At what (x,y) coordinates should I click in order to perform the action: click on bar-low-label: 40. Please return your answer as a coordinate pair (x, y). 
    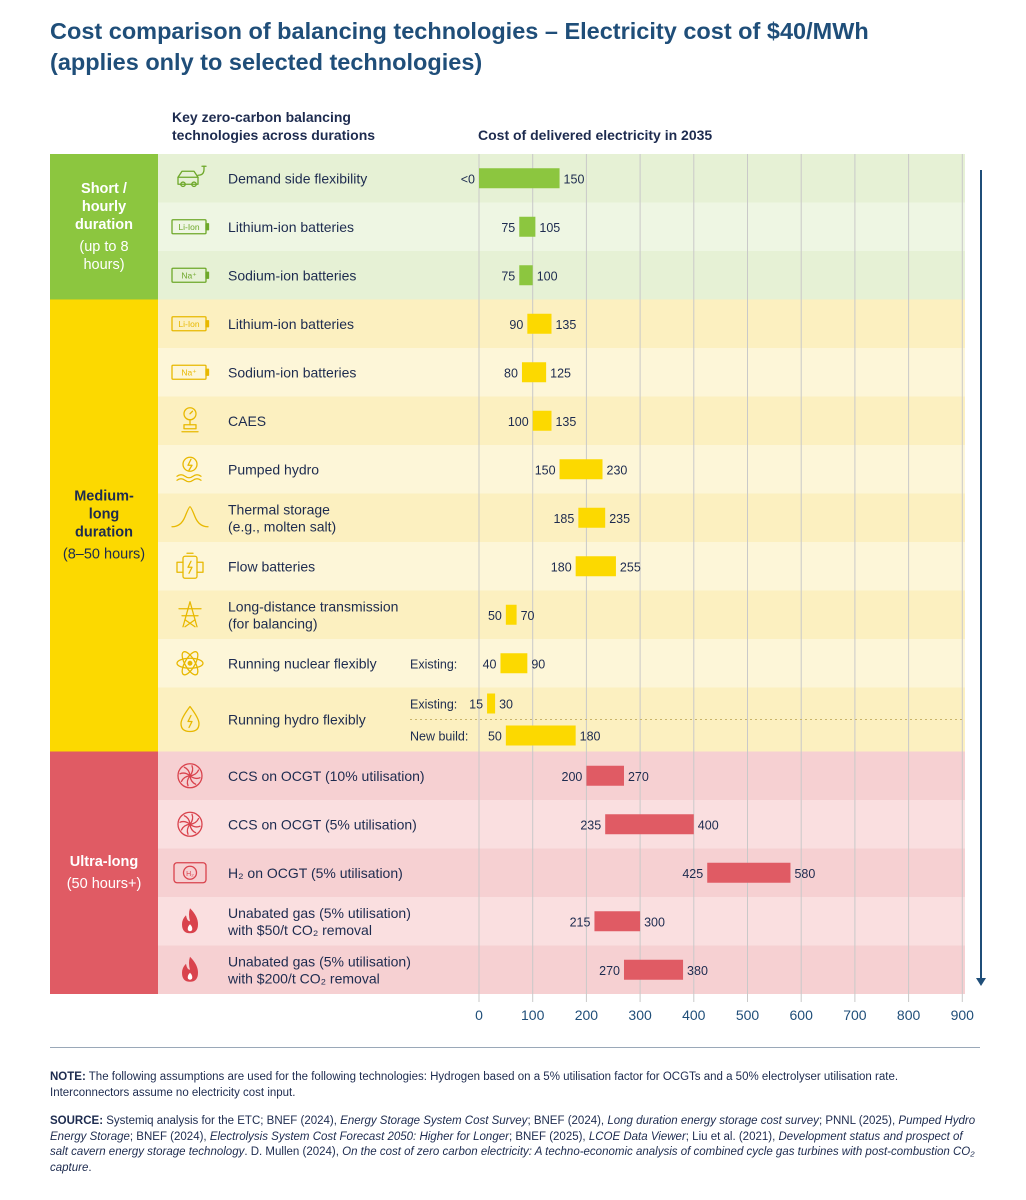
    Looking at the image, I should click on (490, 664).